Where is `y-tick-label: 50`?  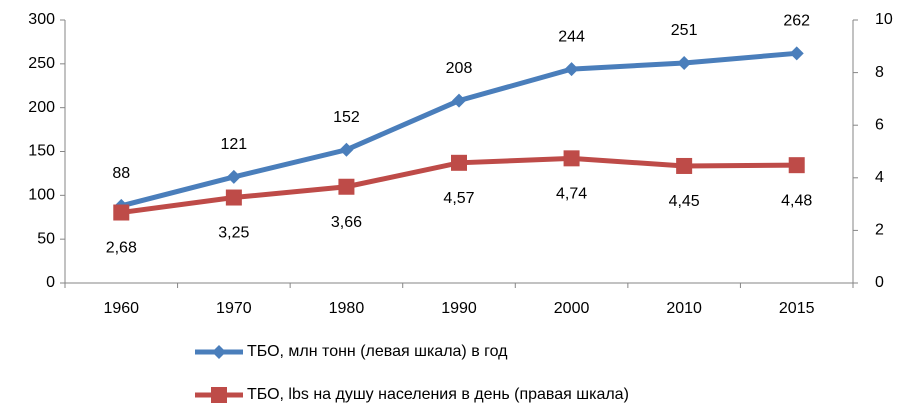
y-tick-label: 50 is located at coordinates (46, 238).